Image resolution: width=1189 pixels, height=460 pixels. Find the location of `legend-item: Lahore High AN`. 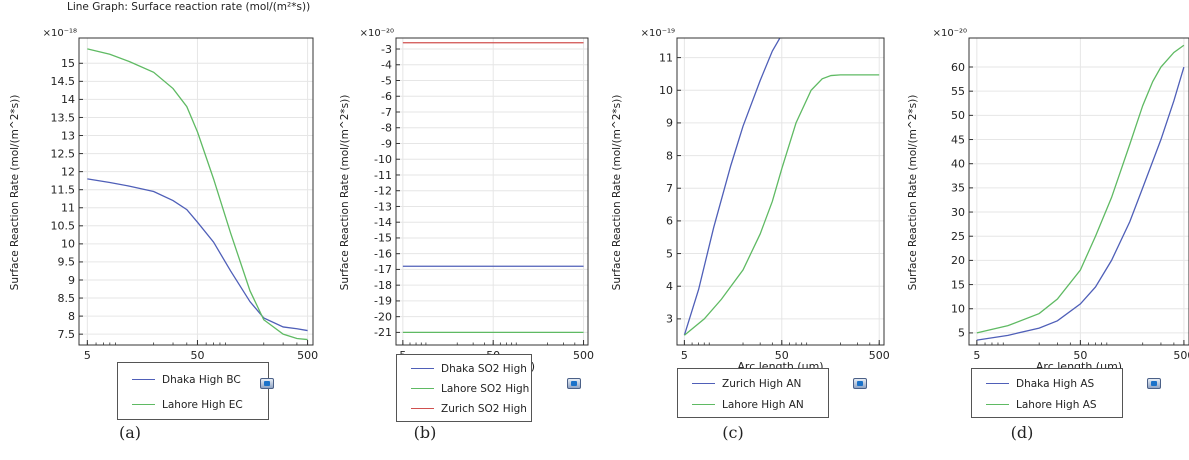

legend-item: Lahore High AN is located at coordinates (753, 405).